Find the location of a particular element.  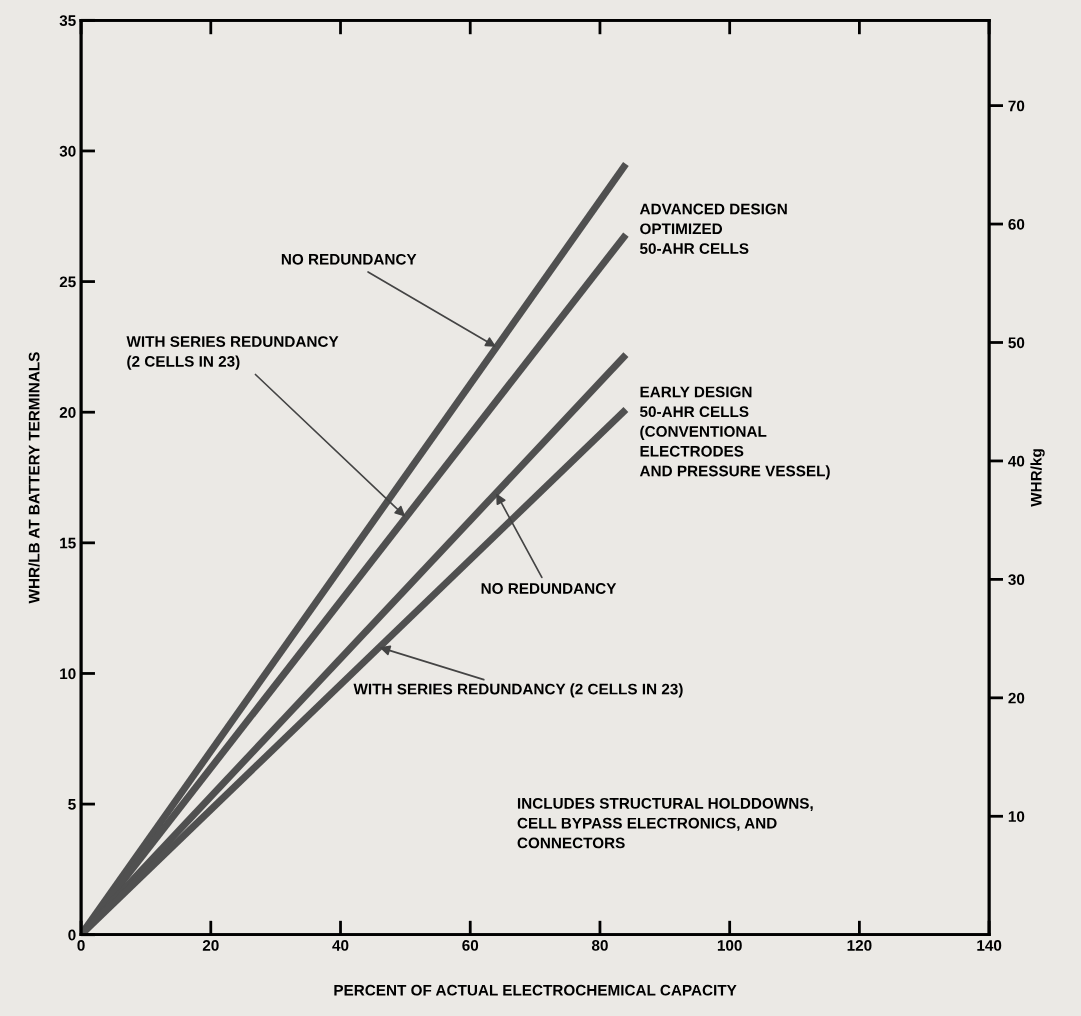

x-tick-label: 40 is located at coordinates (340, 945).